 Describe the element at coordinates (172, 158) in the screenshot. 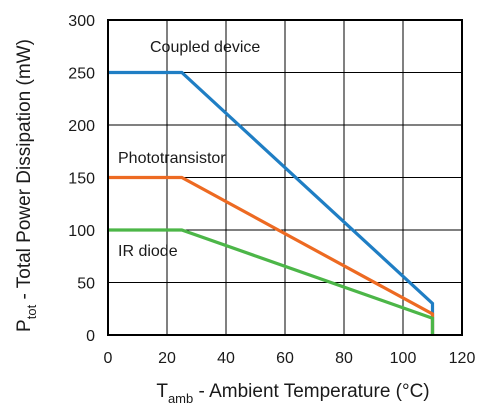

I see `series-label: Phototransistor` at that location.